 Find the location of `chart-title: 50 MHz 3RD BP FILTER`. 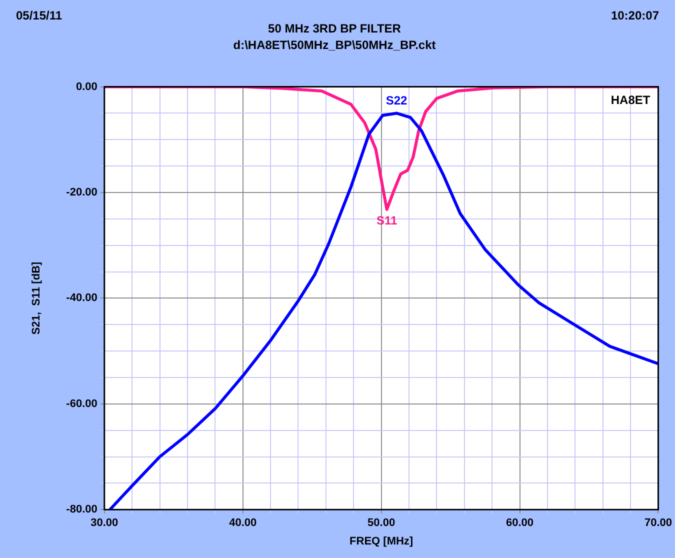

chart-title: 50 MHz 3RD BP FILTER is located at coordinates (335, 29).